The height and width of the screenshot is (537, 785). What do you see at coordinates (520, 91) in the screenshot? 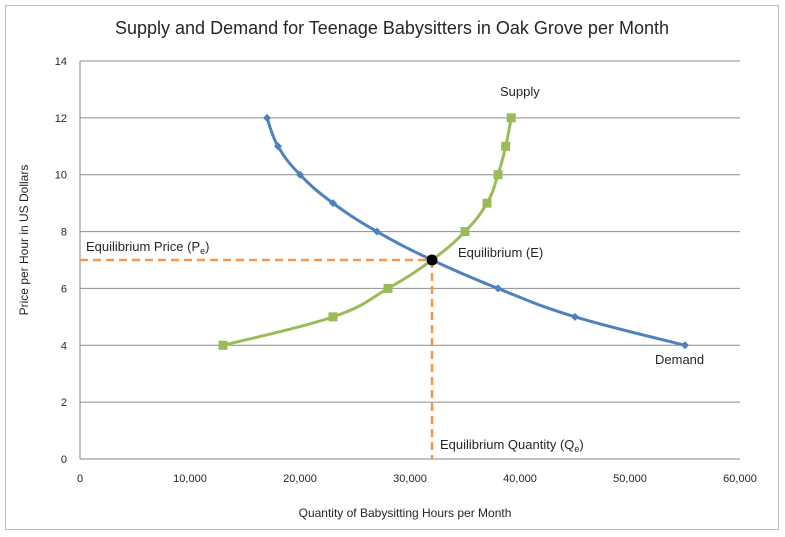
I see `supply-label: Supply` at bounding box center [520, 91].